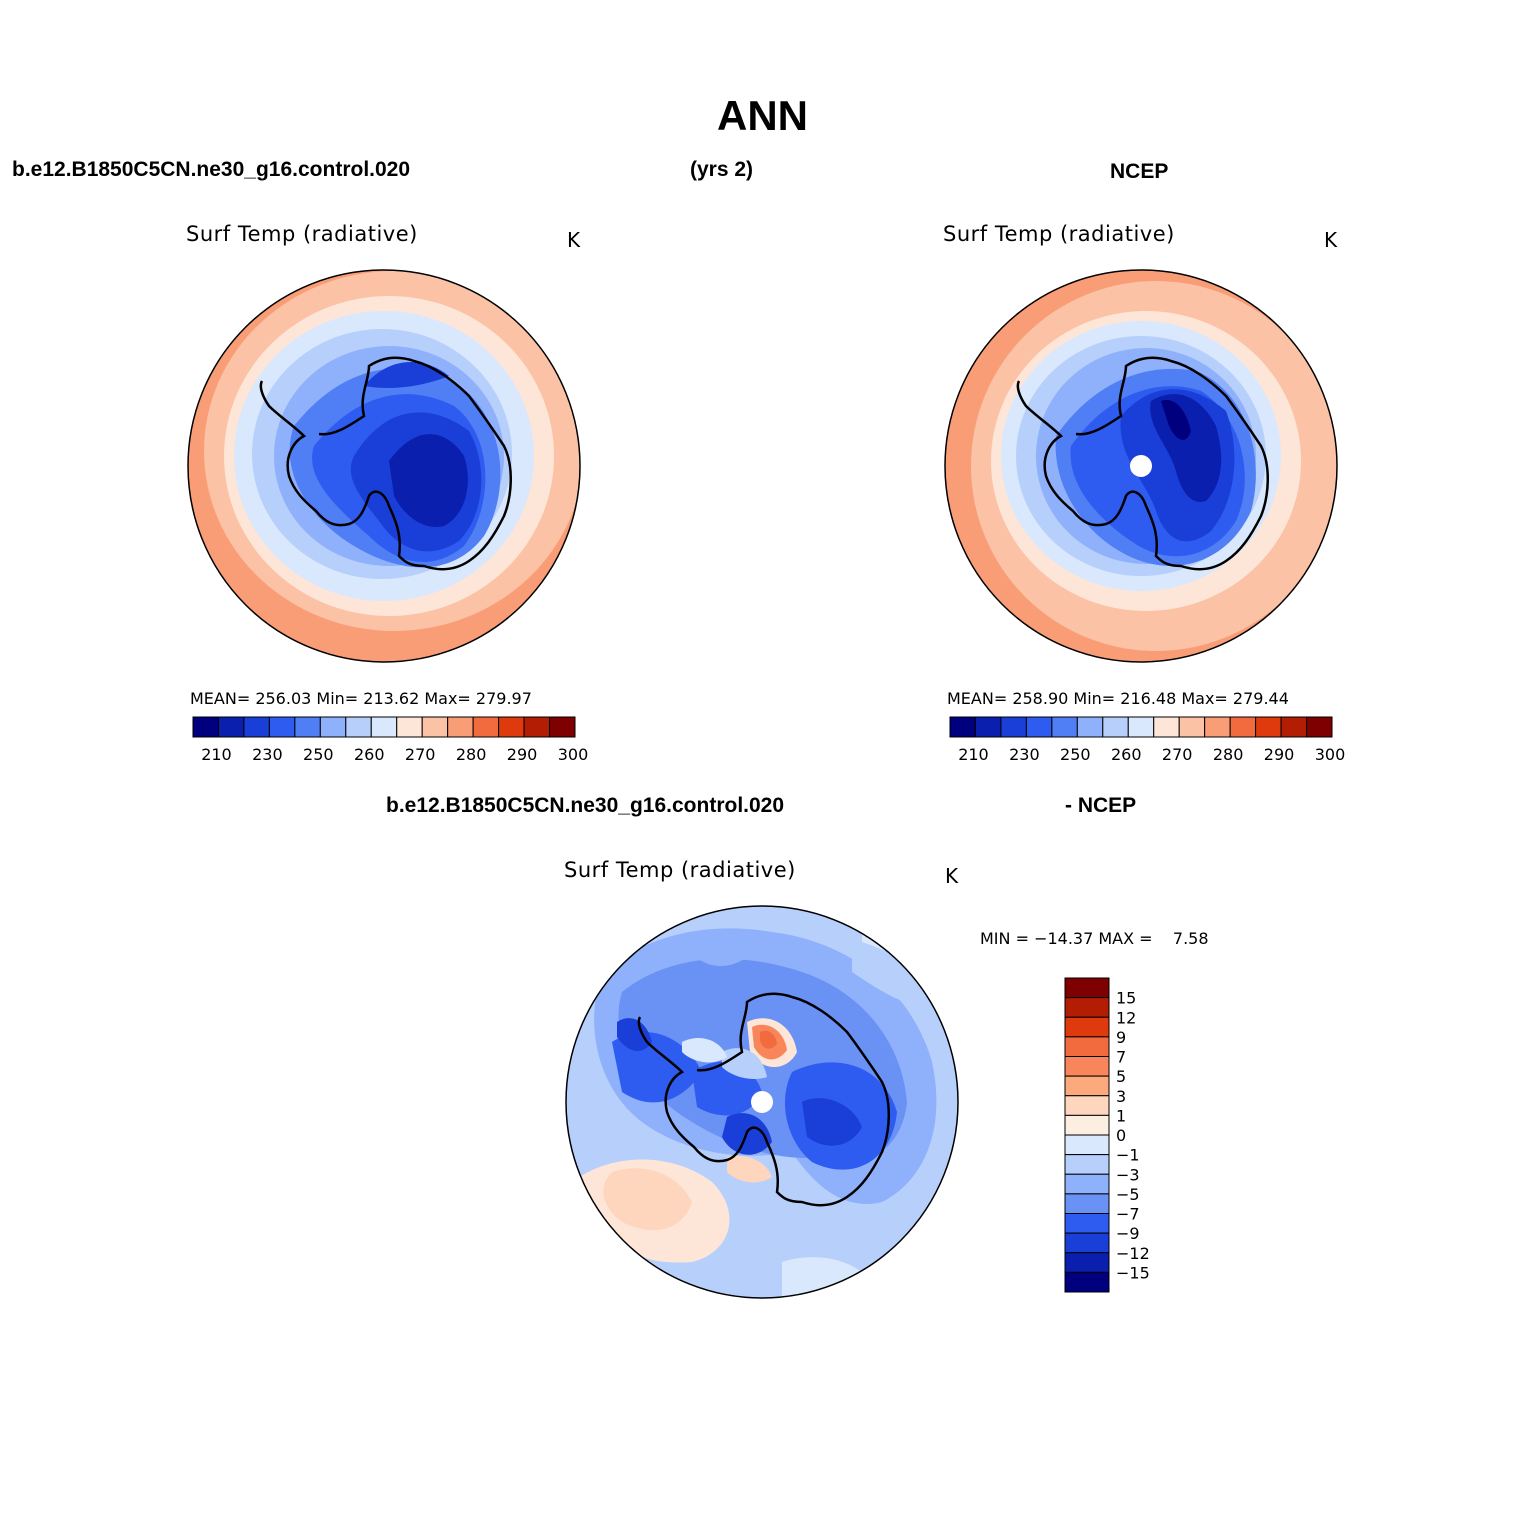  Describe the element at coordinates (1128, 1194) in the screenshot. I see `colorbar-tick-label: −5` at that location.